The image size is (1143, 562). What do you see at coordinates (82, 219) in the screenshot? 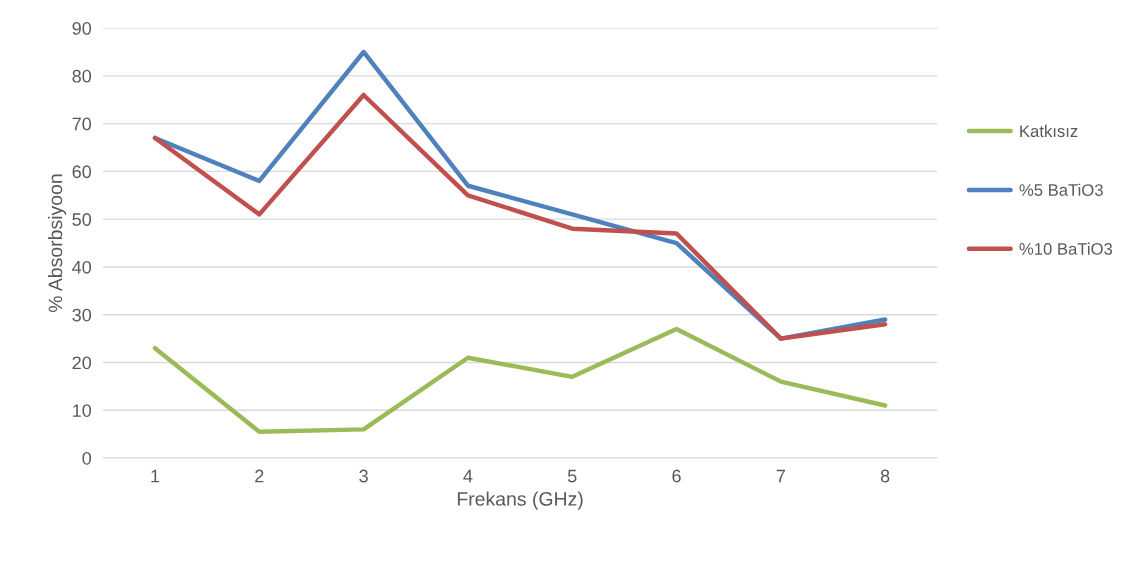
I see `y-tick-label: 50` at bounding box center [82, 219].